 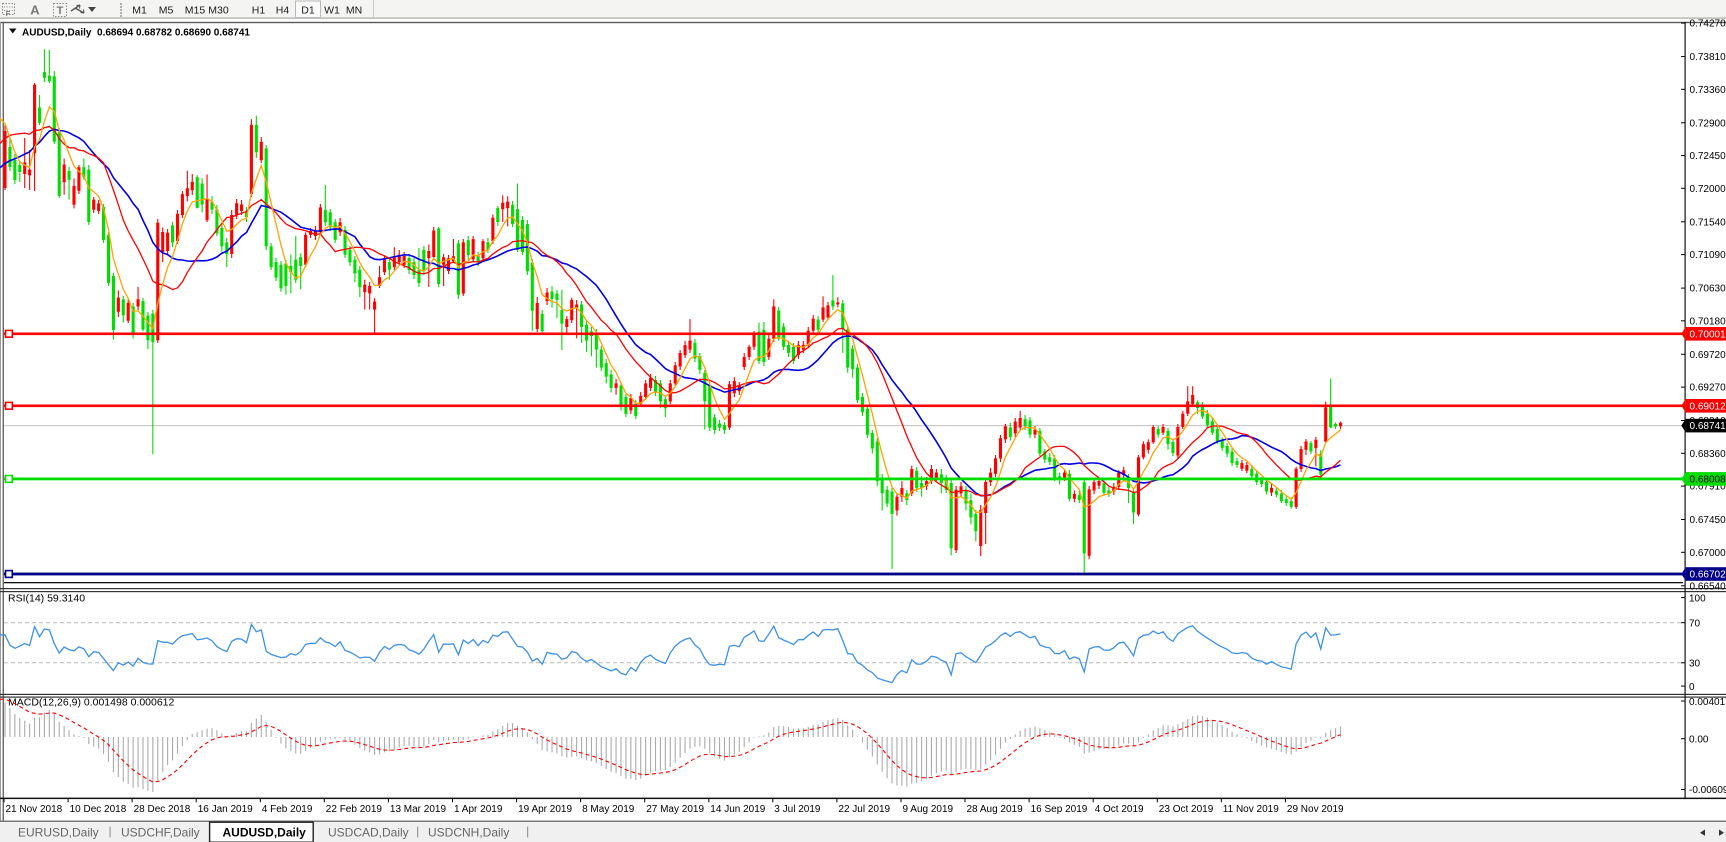 What do you see at coordinates (864, 809) in the screenshot?
I see `svg-text: 22 Jul 2019` at bounding box center [864, 809].